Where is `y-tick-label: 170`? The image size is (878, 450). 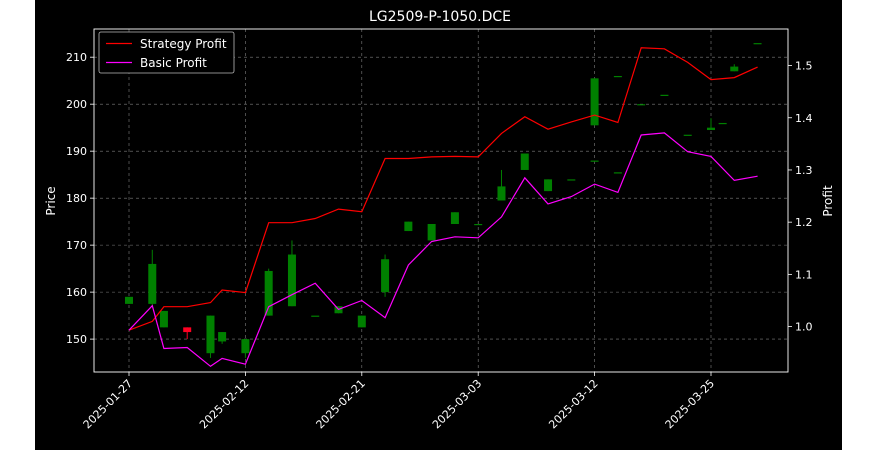
y-tick-label: 170 is located at coordinates (76, 245).